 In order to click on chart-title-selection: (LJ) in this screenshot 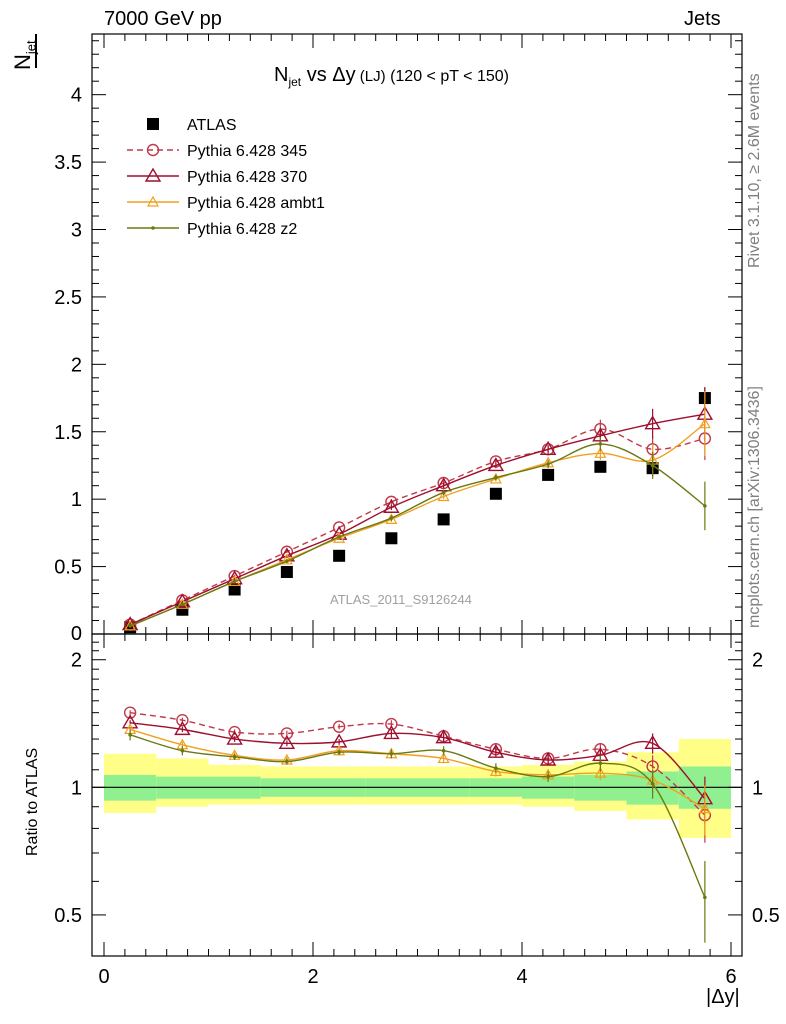, I will do `click(370, 76)`.